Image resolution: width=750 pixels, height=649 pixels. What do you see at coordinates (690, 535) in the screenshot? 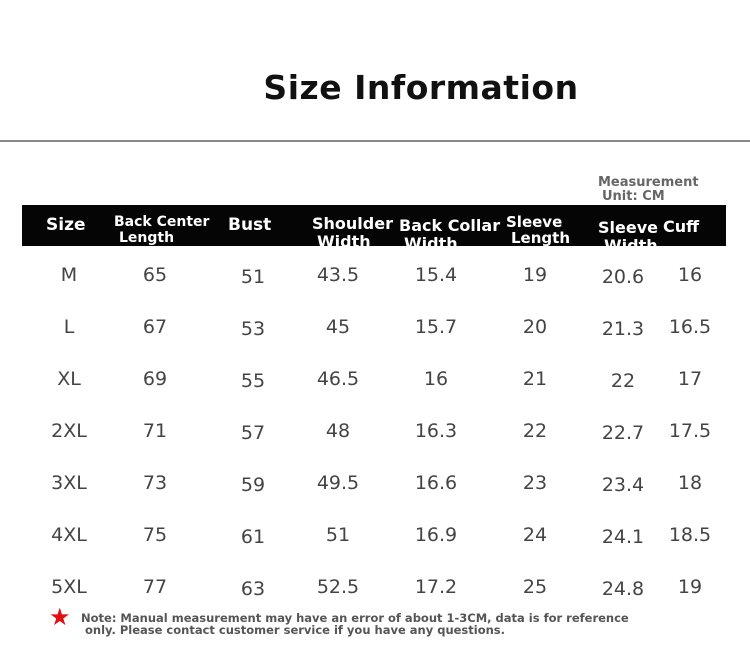
I see `cell-cuff: 18.5` at bounding box center [690, 535].